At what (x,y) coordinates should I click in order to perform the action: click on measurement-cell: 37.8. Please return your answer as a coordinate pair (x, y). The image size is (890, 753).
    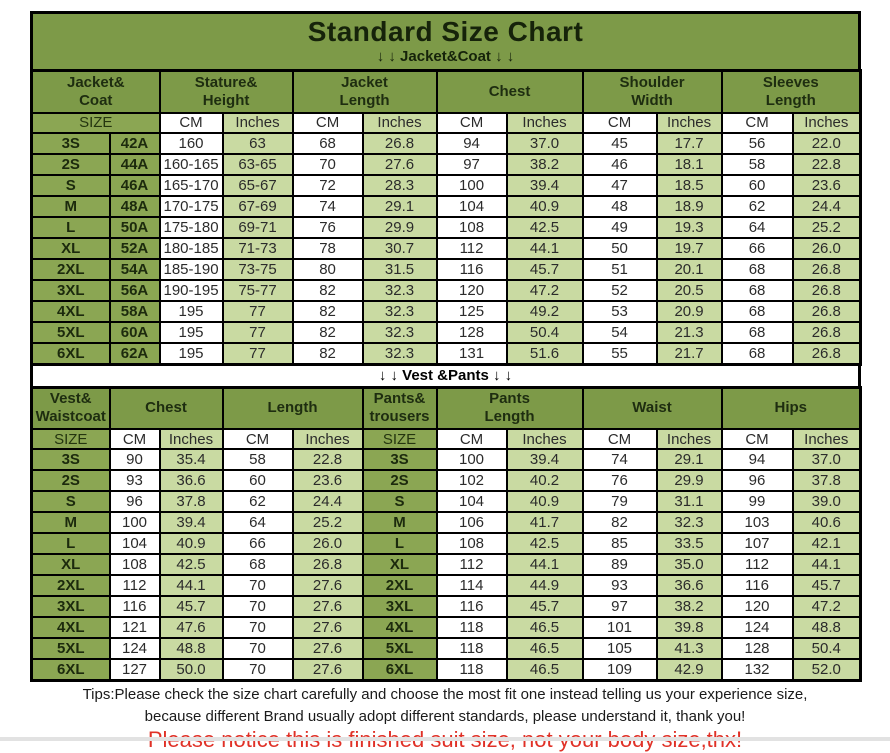
    Looking at the image, I should click on (826, 480).